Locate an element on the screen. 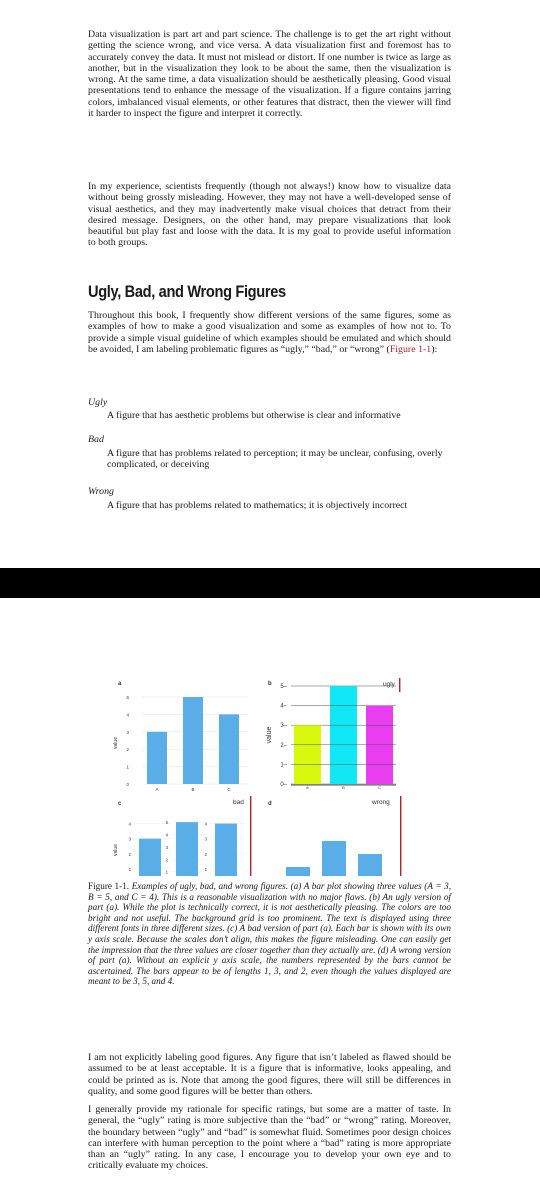  panel-c-chart: cbadvalue01234A012345B01234C is located at coordinates (182, 836).